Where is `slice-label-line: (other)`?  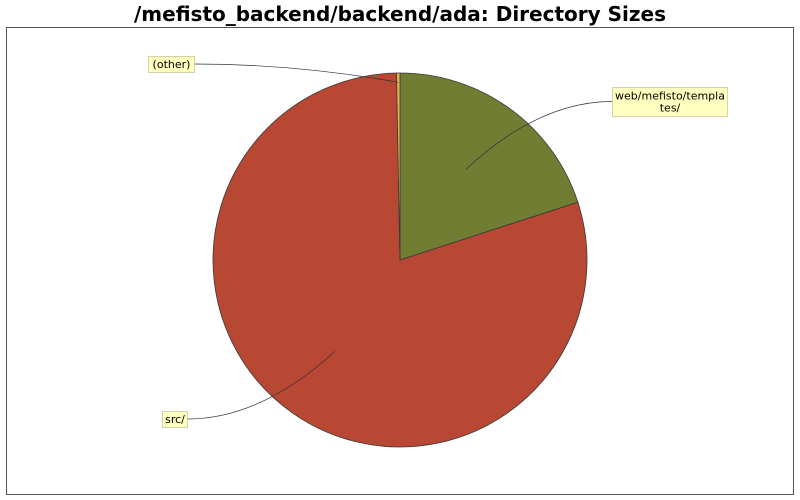 slice-label-line: (other) is located at coordinates (172, 64).